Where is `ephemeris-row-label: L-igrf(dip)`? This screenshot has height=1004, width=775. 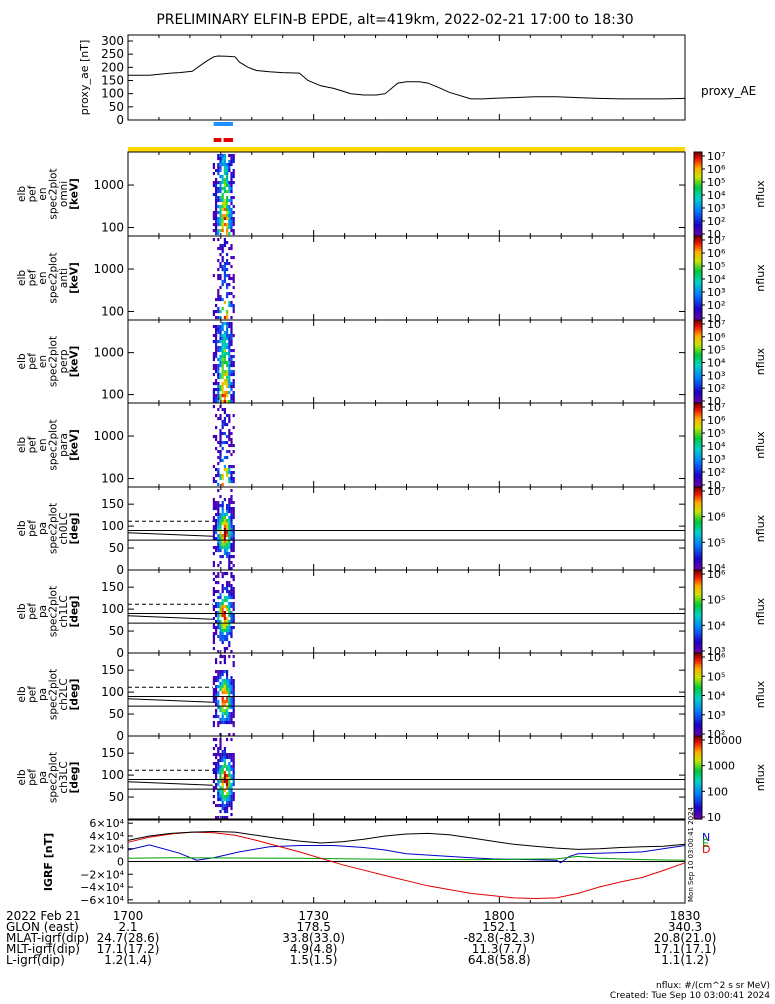 ephemeris-row-label: L-igrf(dip) is located at coordinates (35, 960).